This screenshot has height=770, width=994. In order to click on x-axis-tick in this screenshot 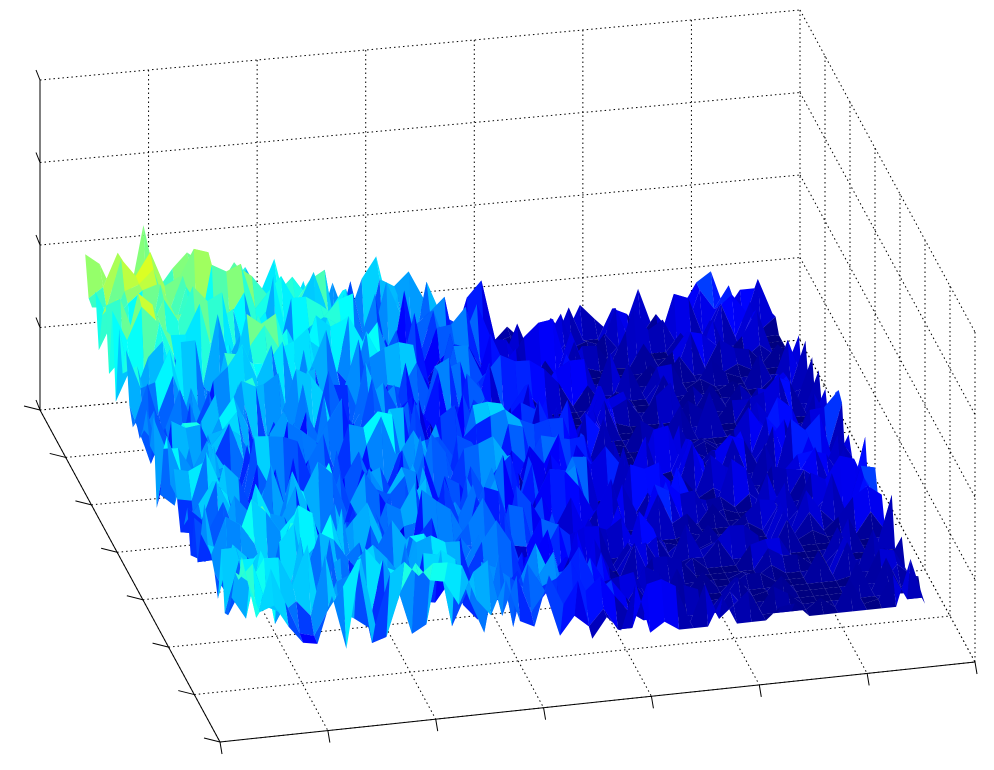, I will do `click(212, 740)`.